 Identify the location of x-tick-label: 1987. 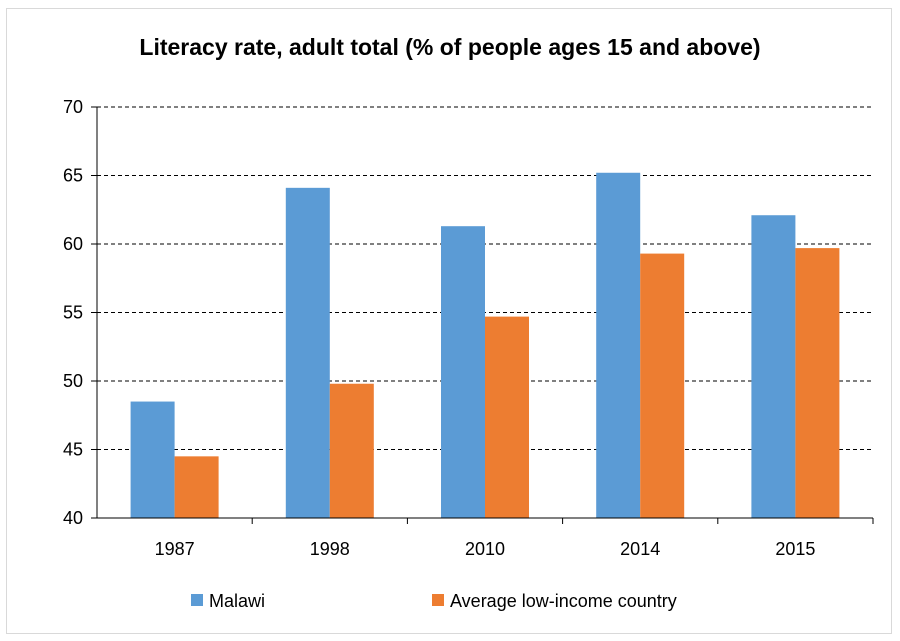
(175, 549).